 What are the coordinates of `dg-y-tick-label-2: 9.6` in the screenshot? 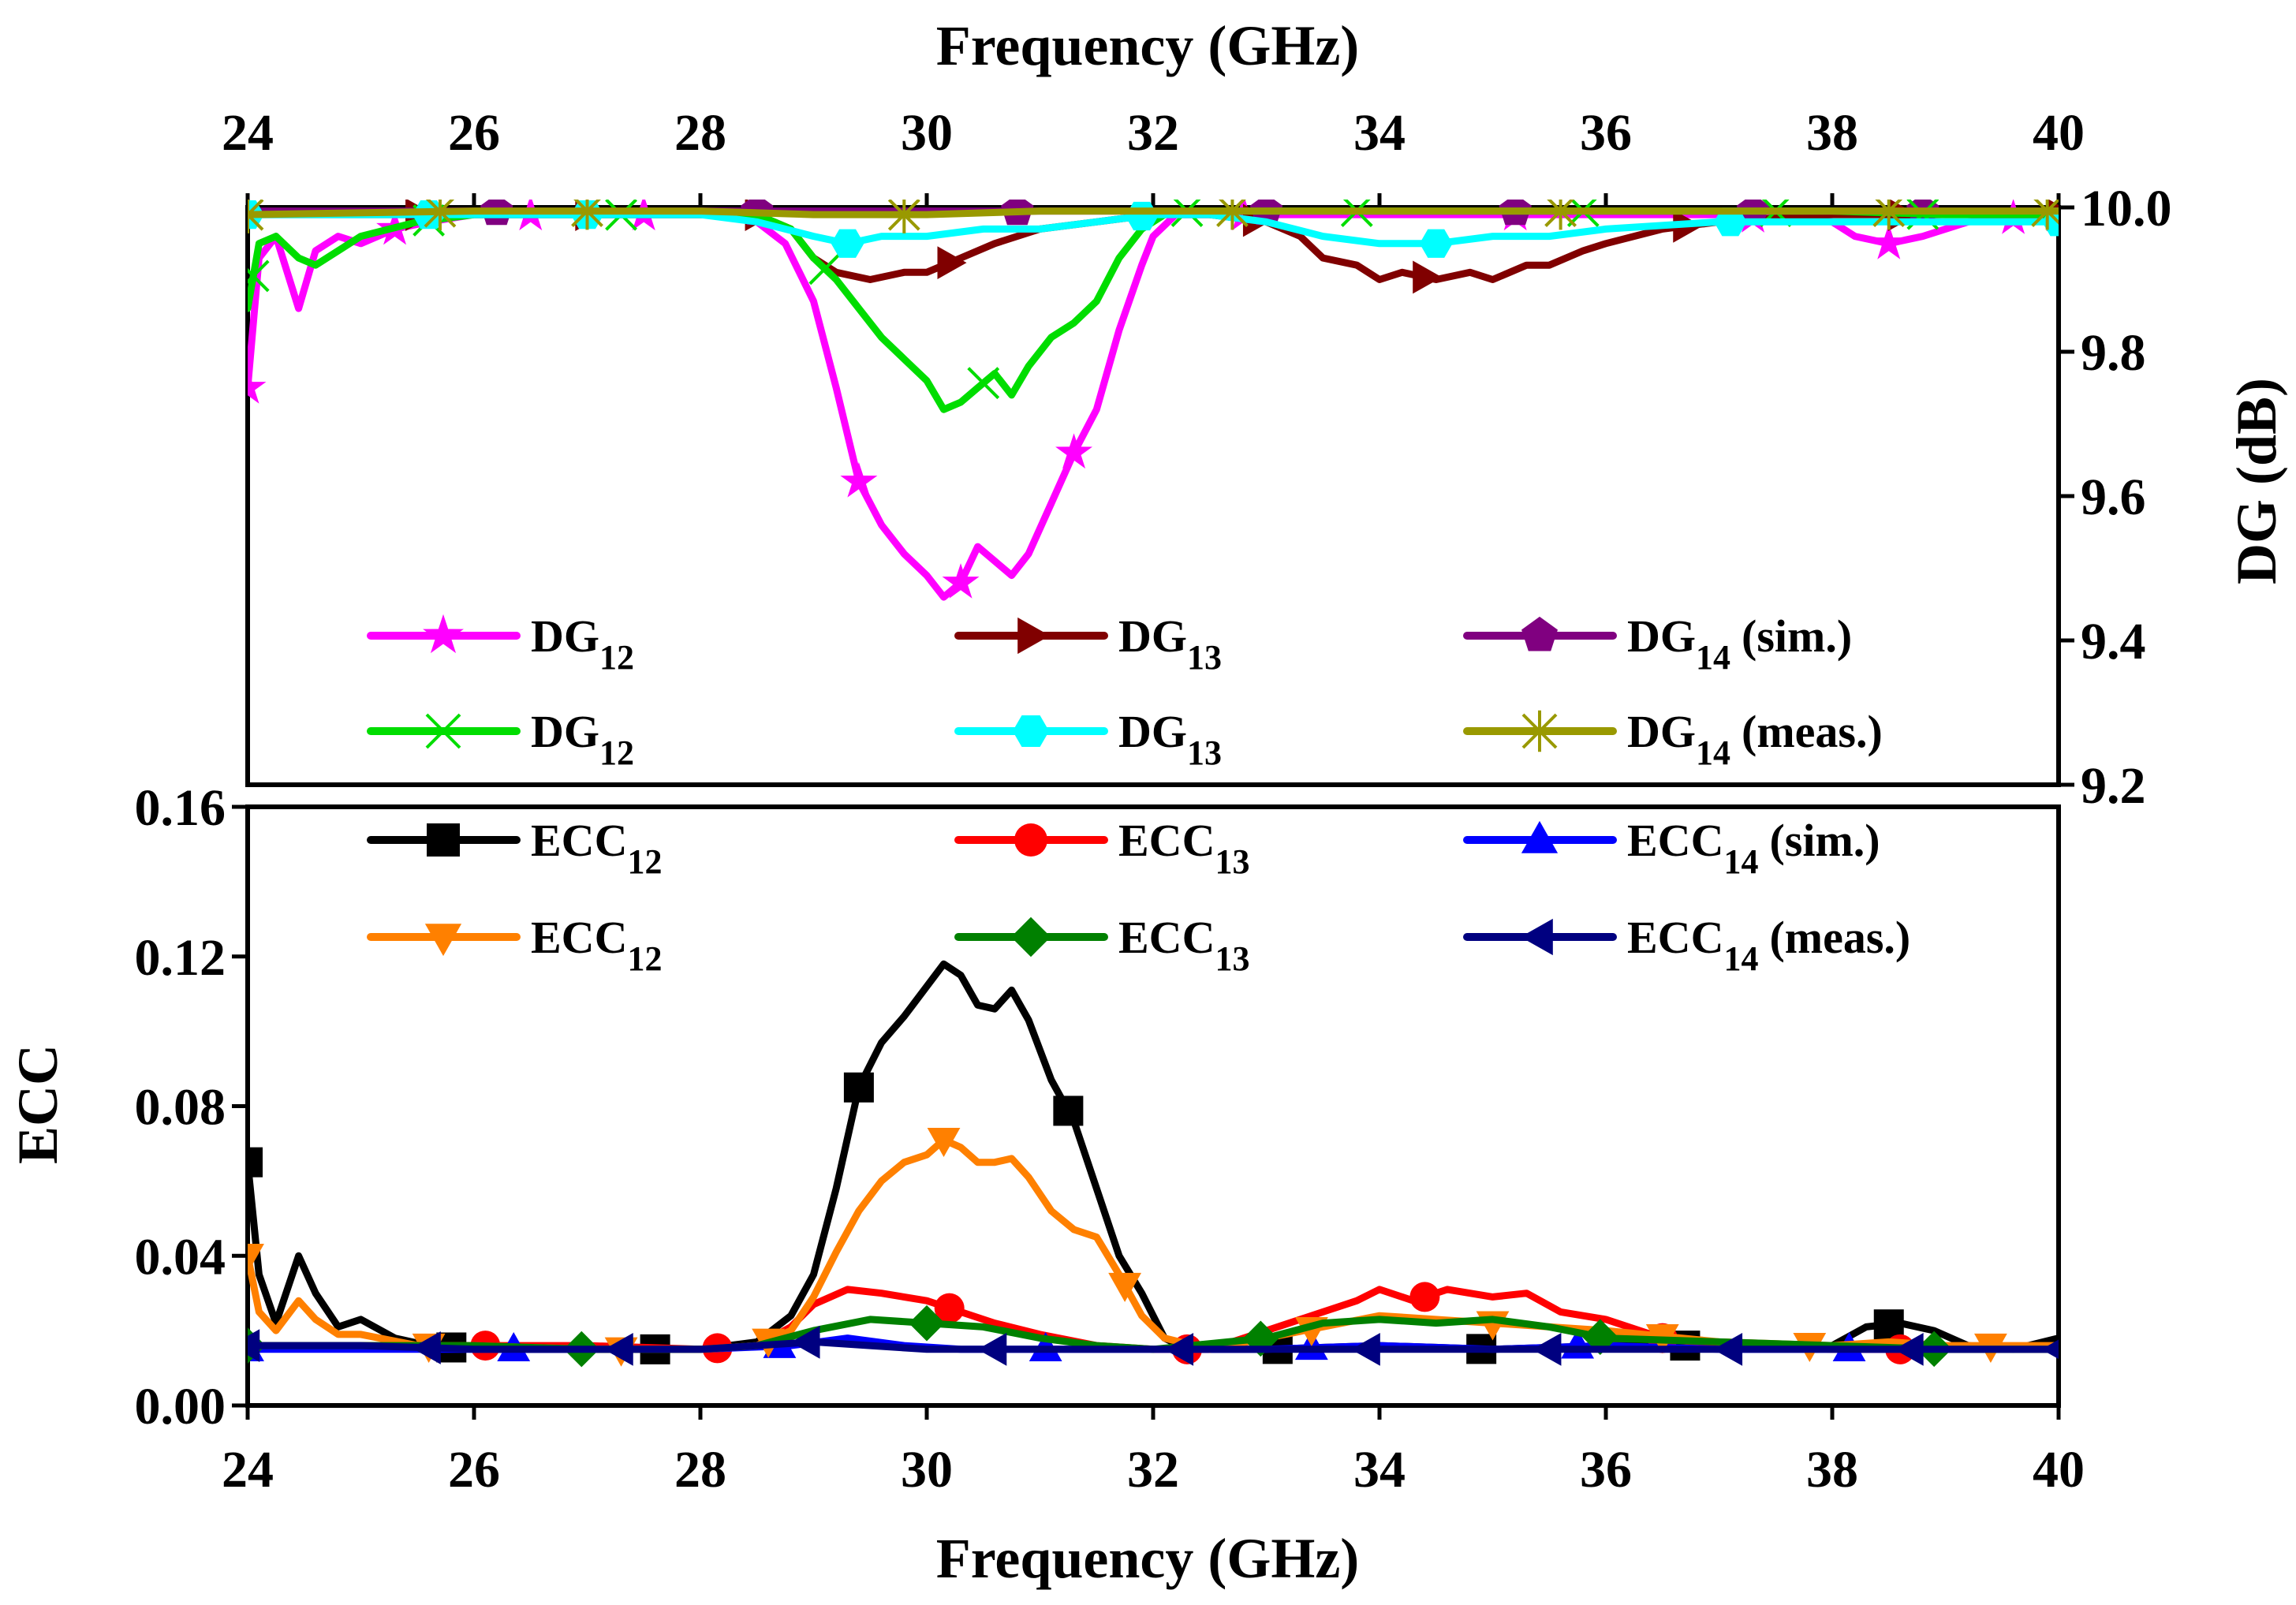 It's located at (2113, 497).